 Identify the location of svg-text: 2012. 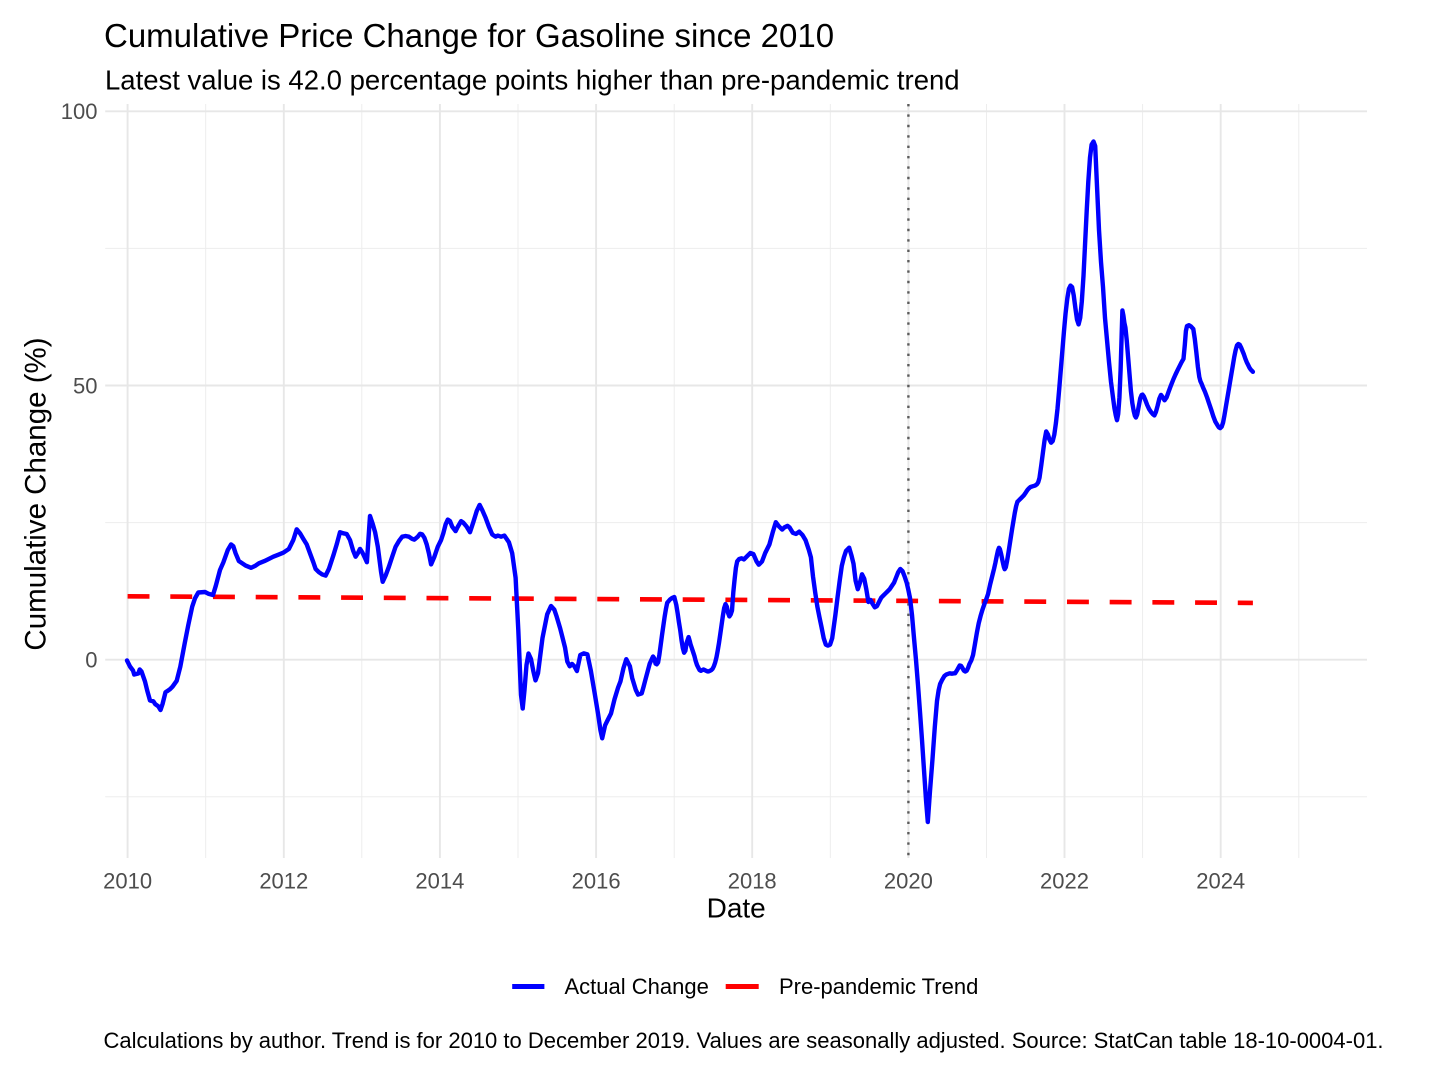
(283, 881).